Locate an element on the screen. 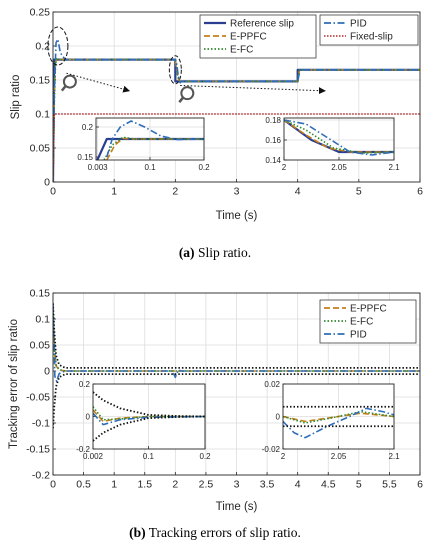 This screenshot has width=430, height=550. caption-b: (b) Tracking errors of slip ratio. is located at coordinates (215, 533).